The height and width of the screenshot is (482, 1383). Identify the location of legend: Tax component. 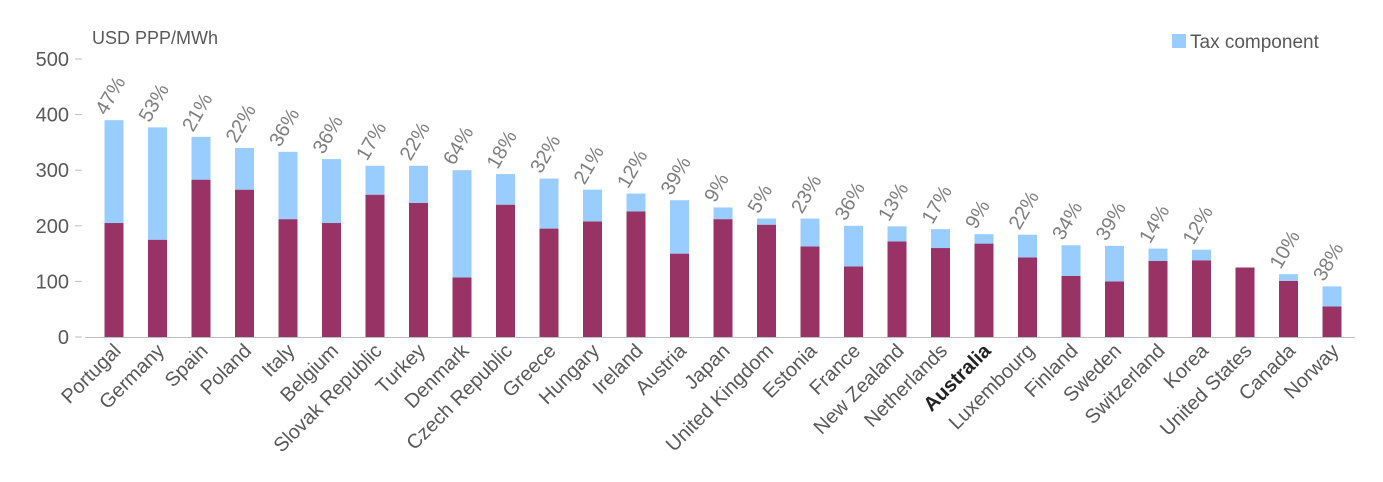
(1246, 42).